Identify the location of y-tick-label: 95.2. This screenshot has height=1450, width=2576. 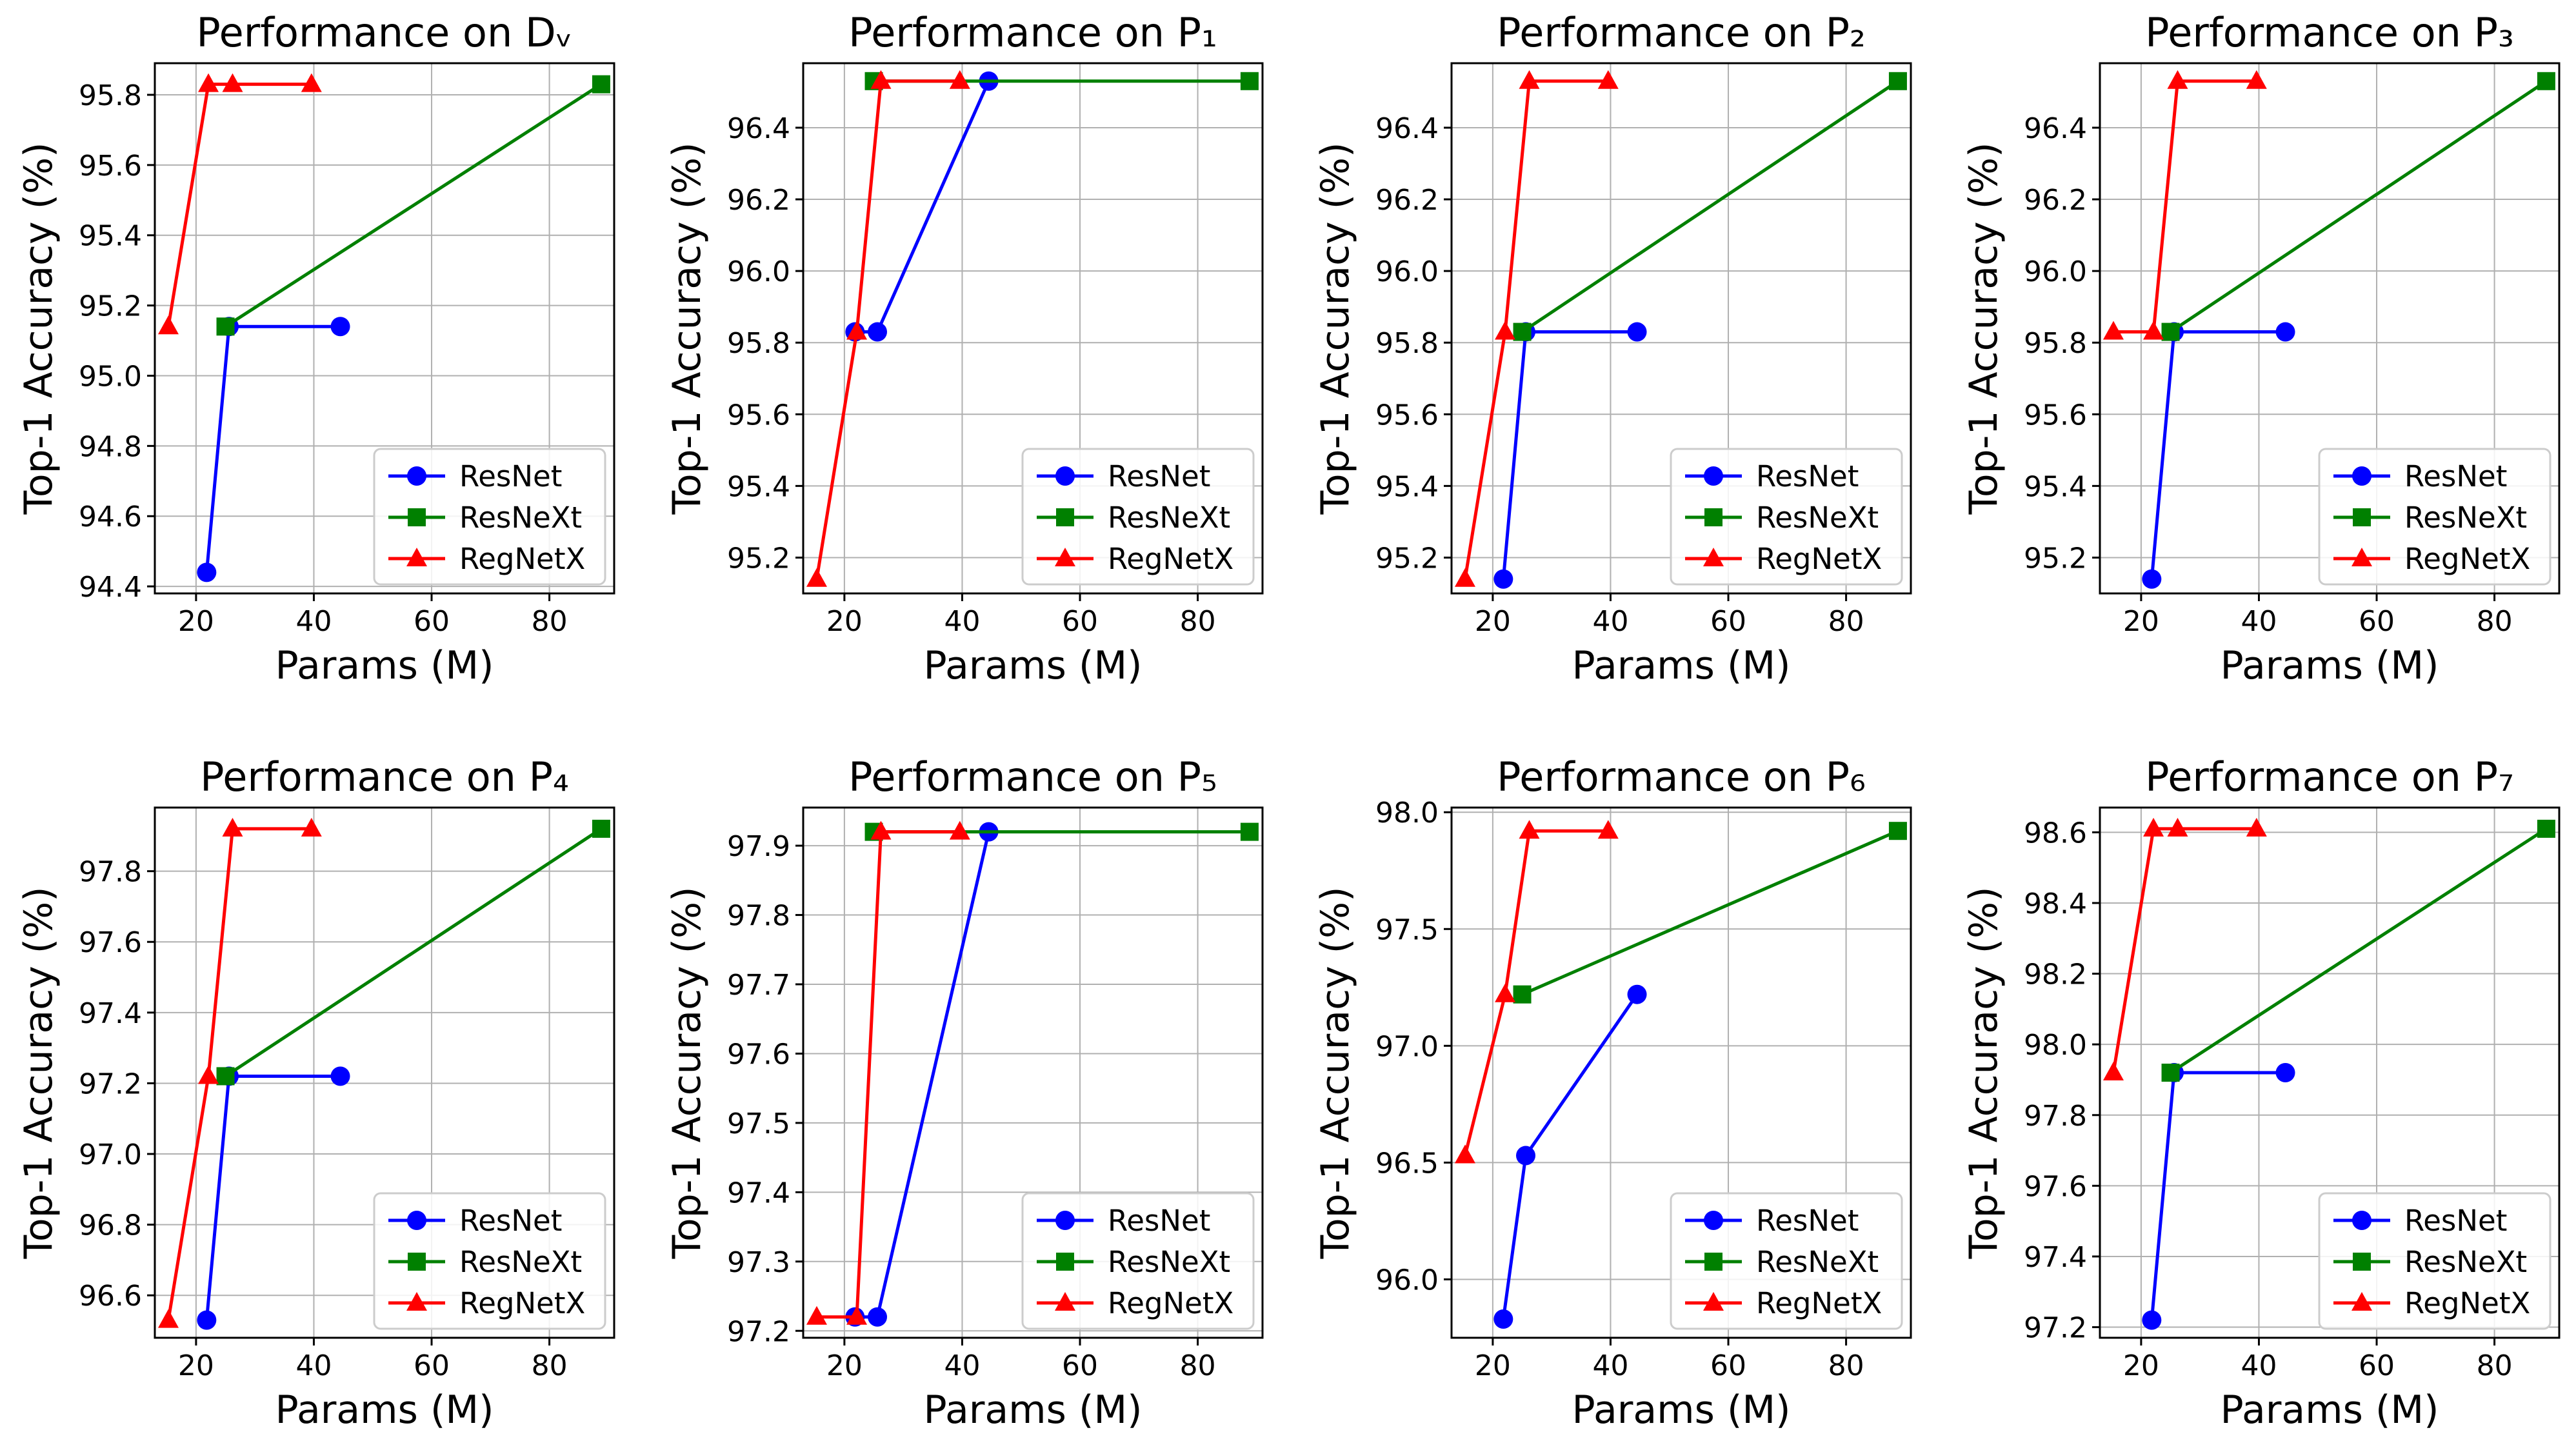
(110, 306).